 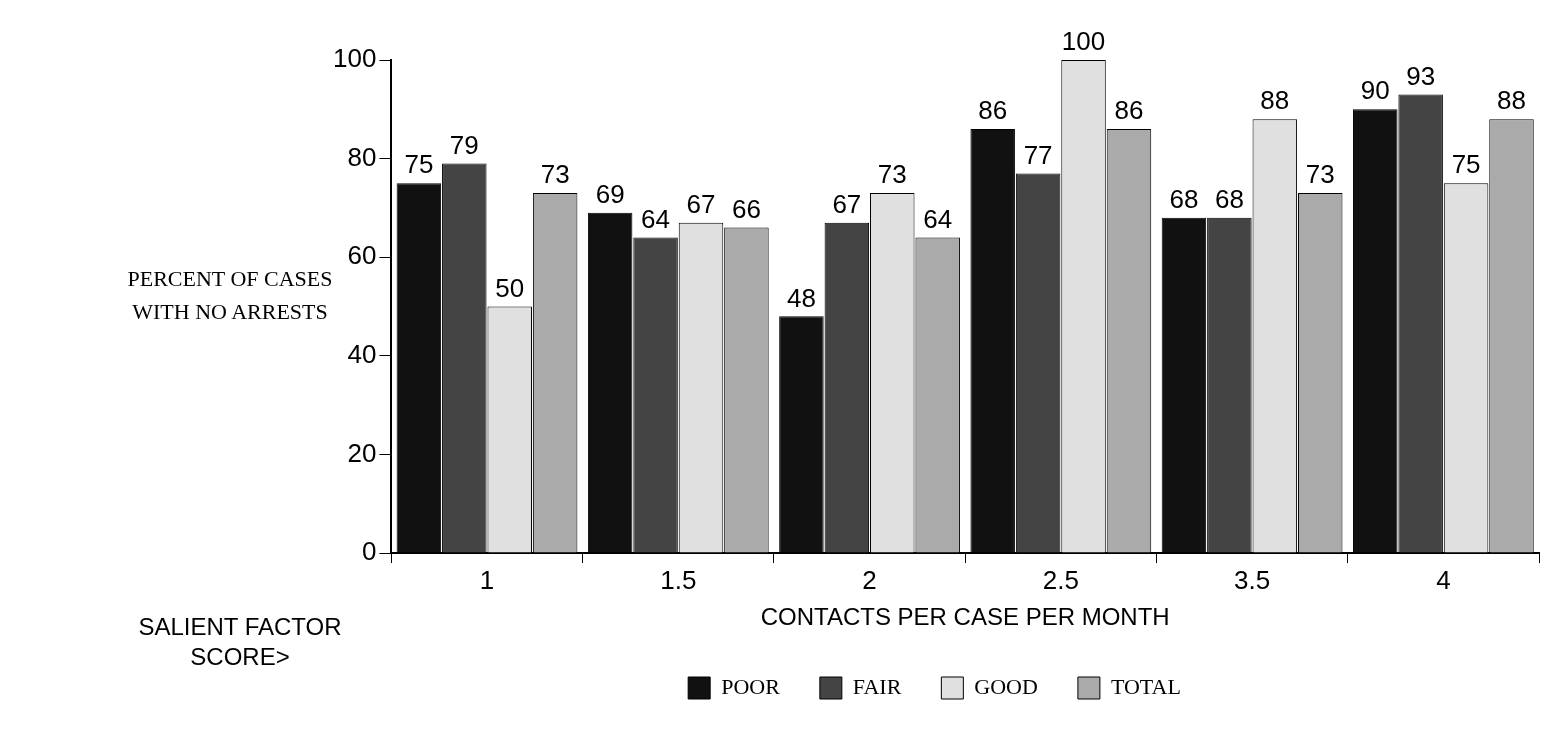 I want to click on data-label: 48, so click(x=801, y=297).